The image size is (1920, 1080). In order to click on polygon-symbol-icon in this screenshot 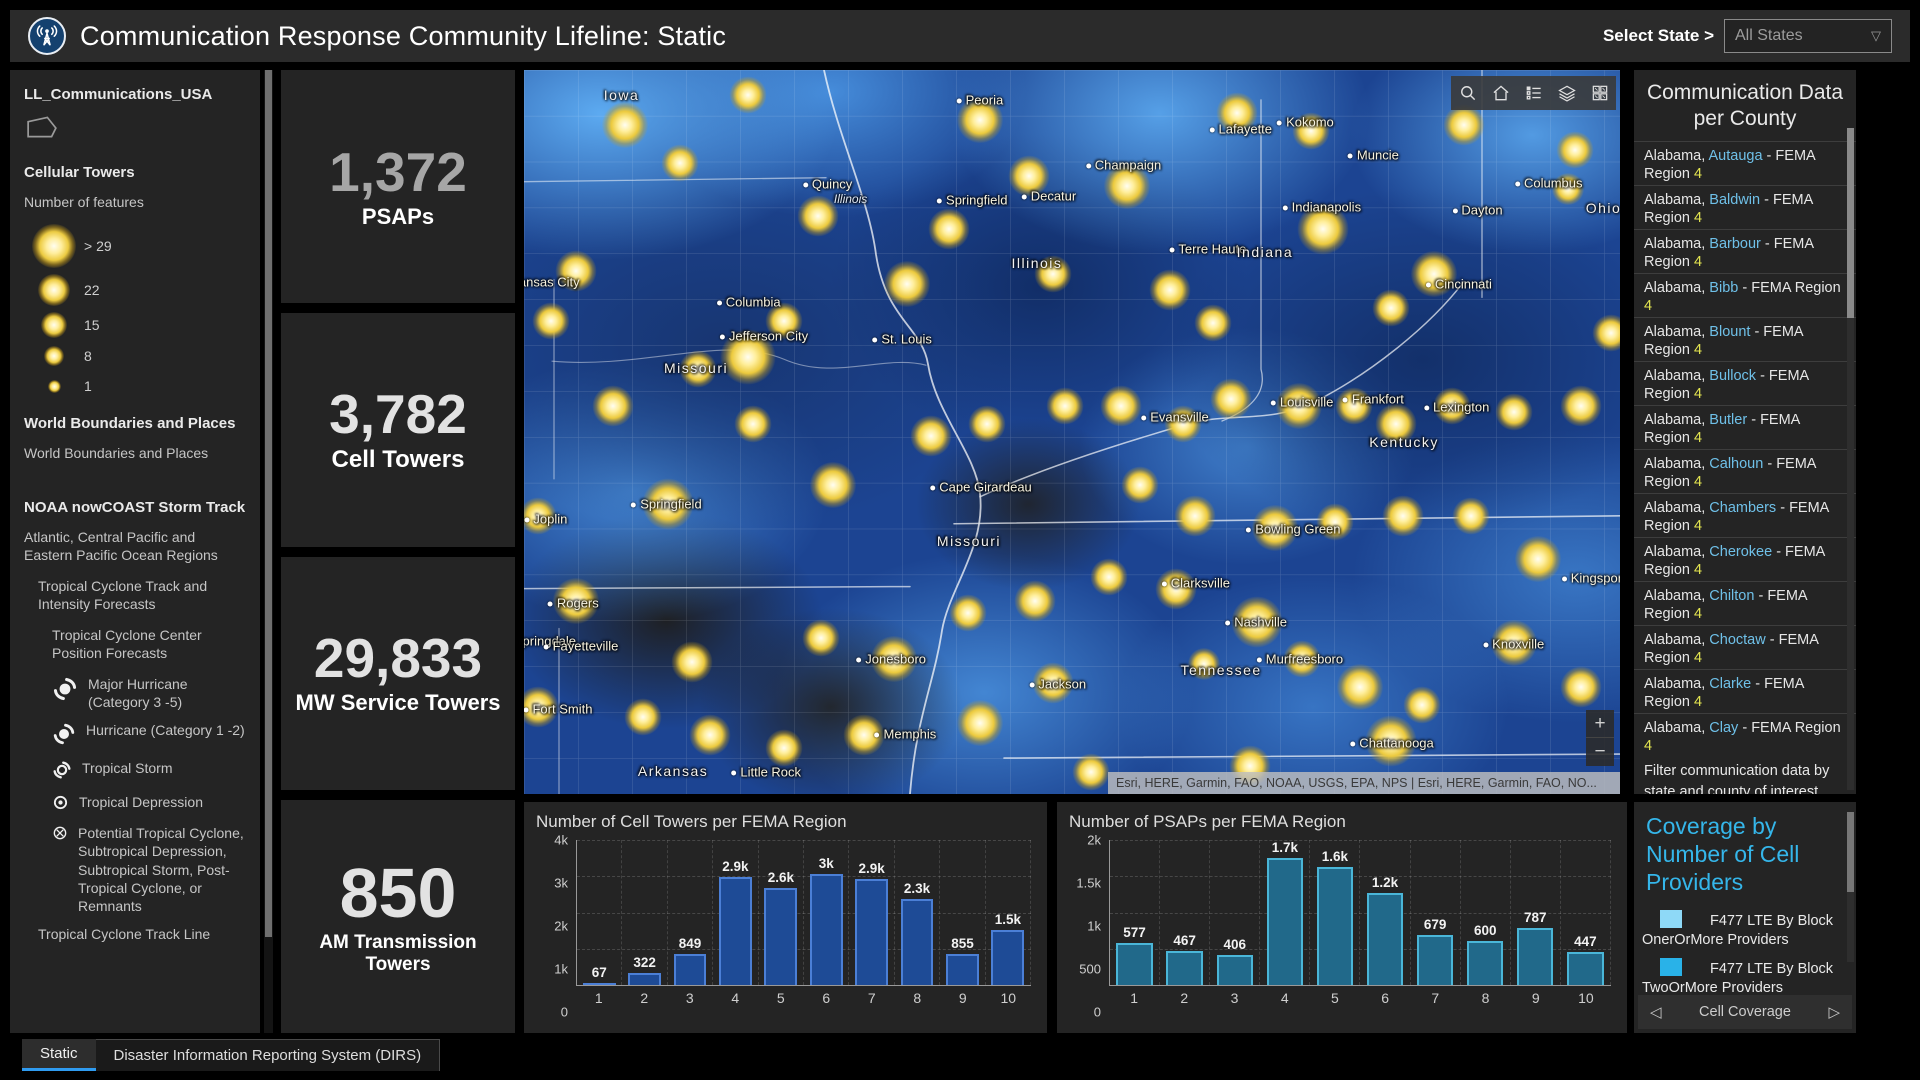, I will do `click(136, 128)`.